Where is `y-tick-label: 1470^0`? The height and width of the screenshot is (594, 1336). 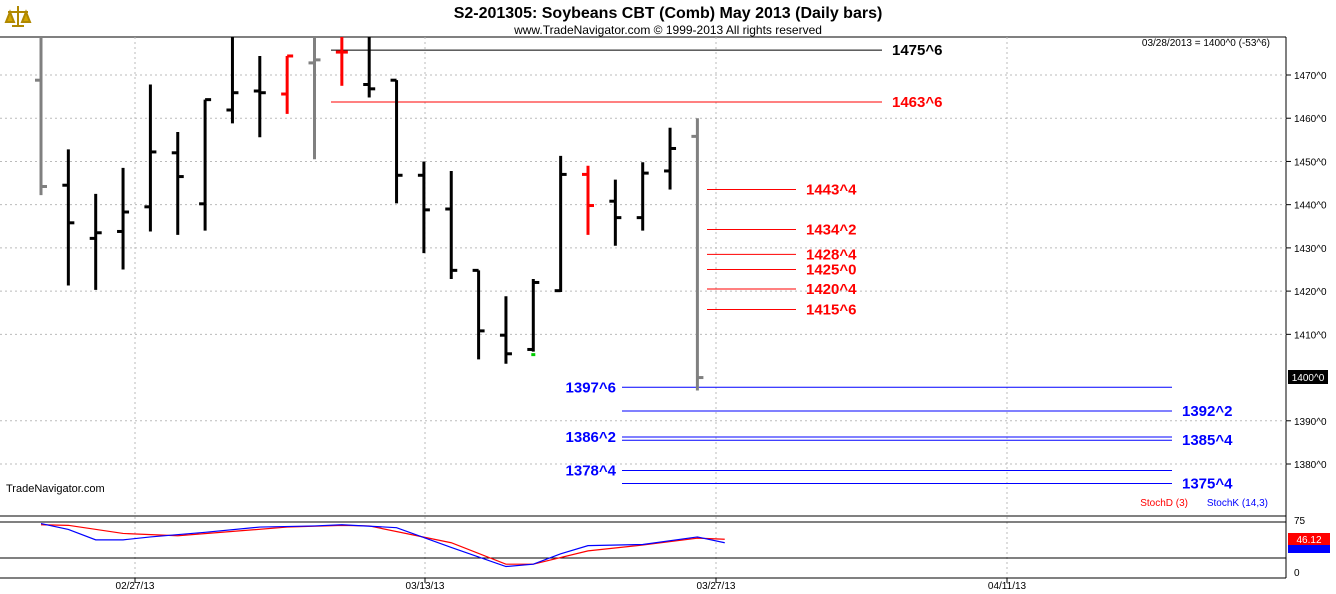 y-tick-label: 1470^0 is located at coordinates (1310, 76).